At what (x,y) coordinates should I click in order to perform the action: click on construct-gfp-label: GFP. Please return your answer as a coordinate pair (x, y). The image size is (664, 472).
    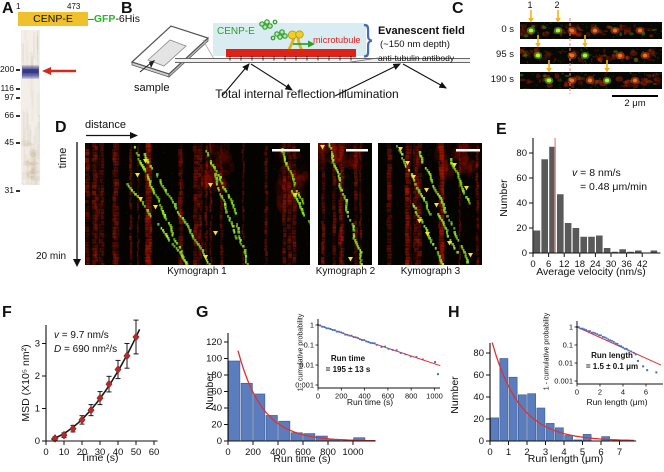
    Looking at the image, I should click on (104, 19).